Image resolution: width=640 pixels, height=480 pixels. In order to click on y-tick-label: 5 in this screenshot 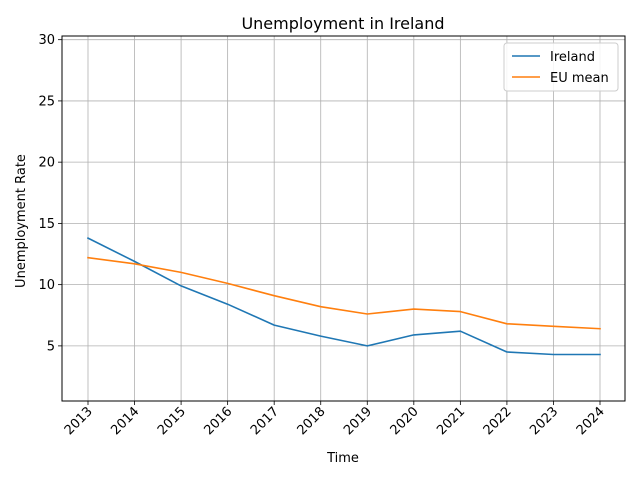, I will do `click(51, 346)`.